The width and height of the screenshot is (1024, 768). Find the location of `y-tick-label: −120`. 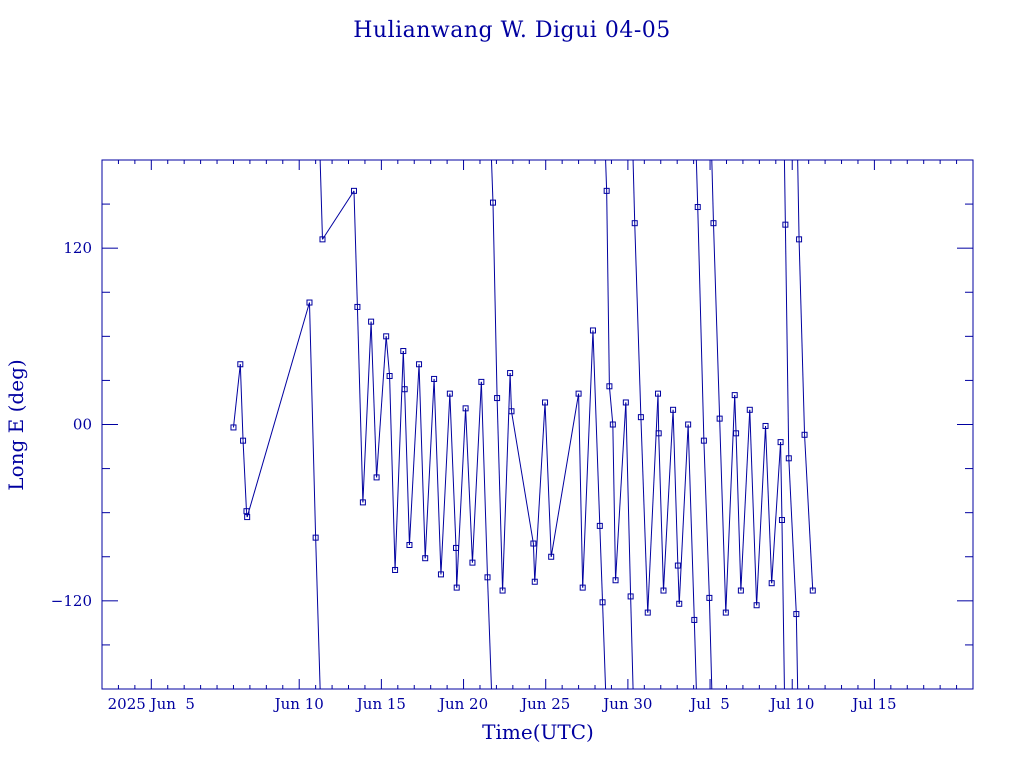

y-tick-label: −120 is located at coordinates (71, 601).